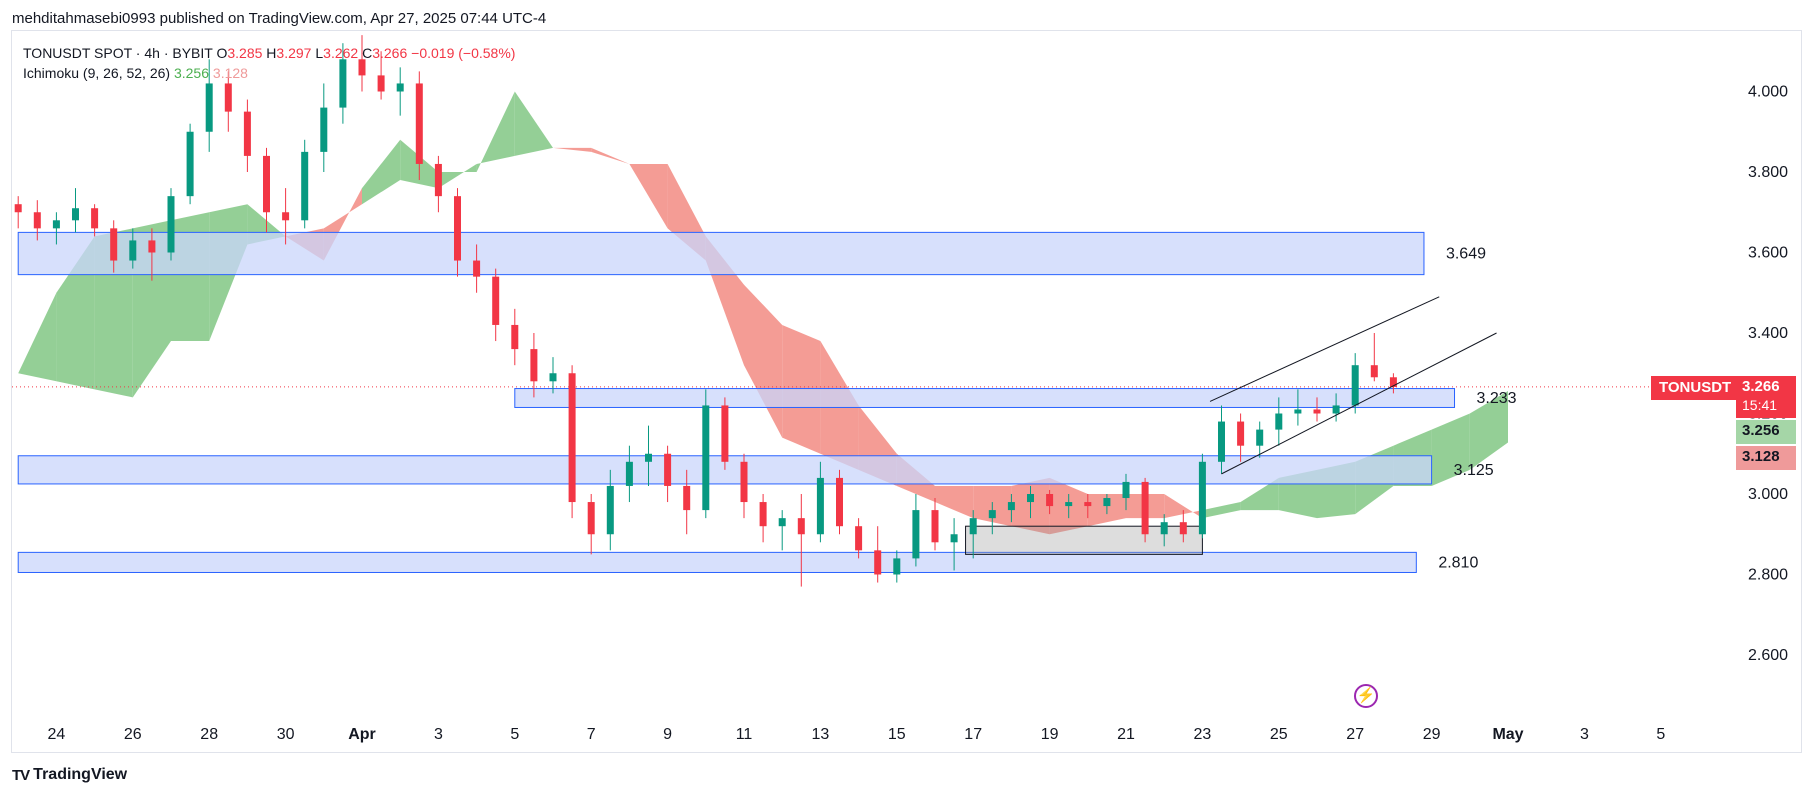  What do you see at coordinates (973, 734) in the screenshot?
I see `x-axis-tick-label: 17` at bounding box center [973, 734].